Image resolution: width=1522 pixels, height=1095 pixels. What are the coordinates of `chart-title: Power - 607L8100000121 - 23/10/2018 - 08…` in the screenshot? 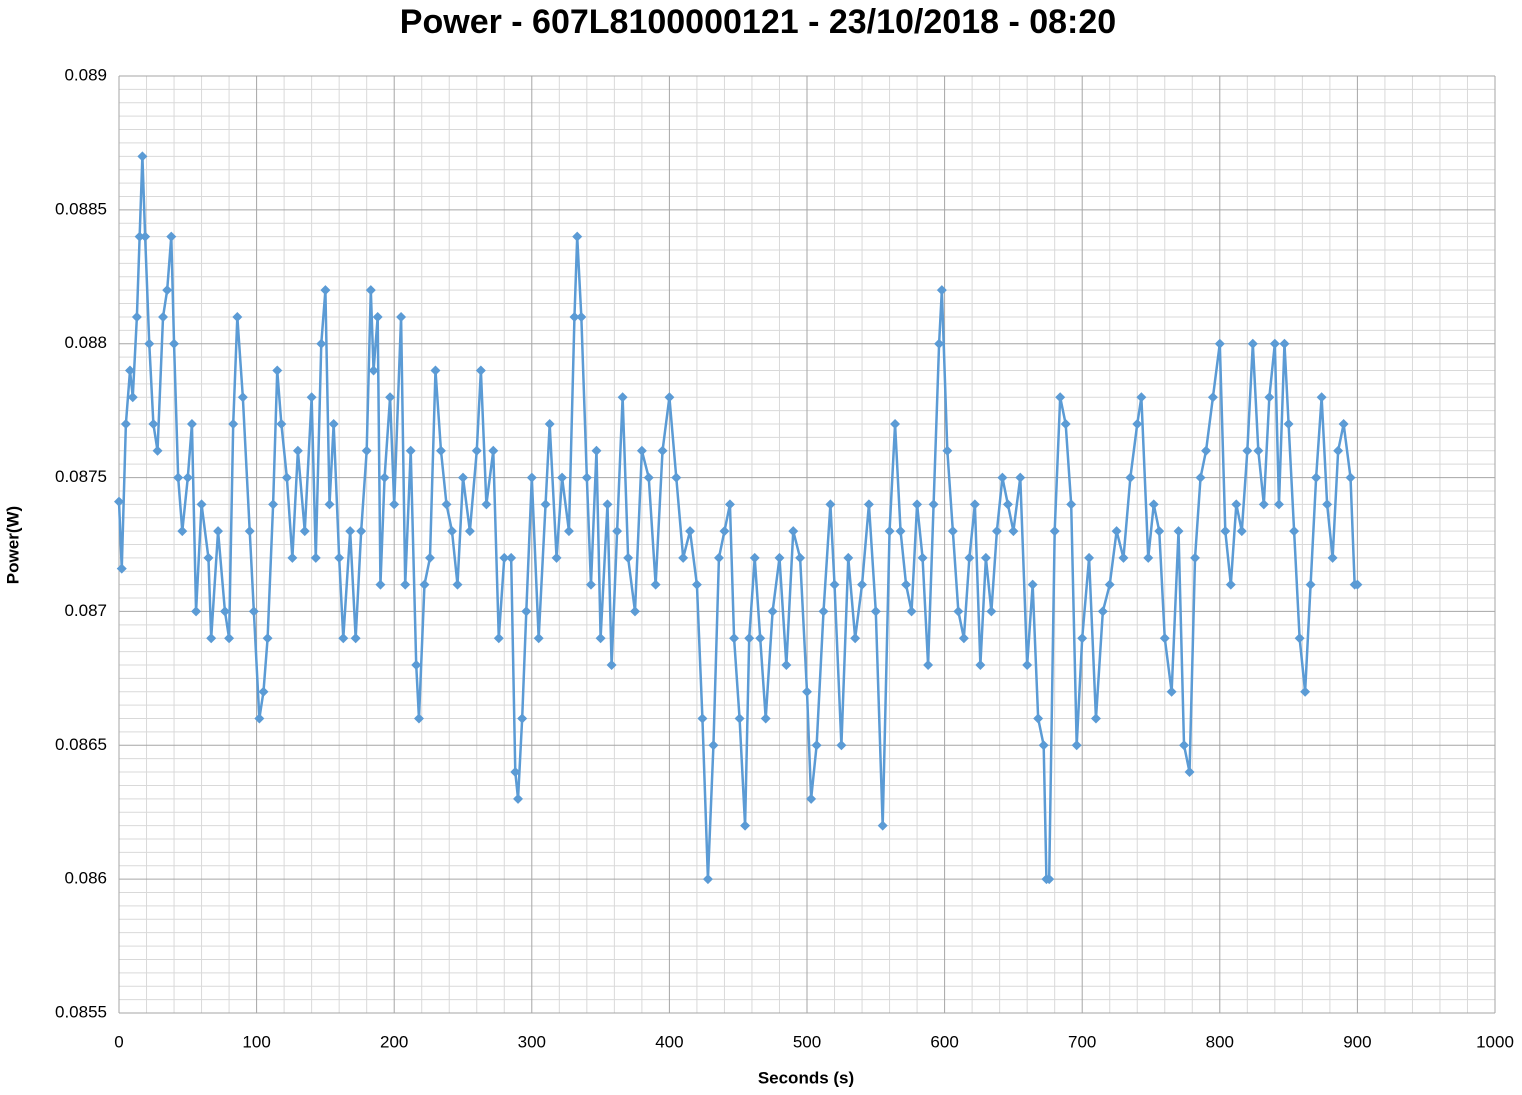 It's located at (758, 22).